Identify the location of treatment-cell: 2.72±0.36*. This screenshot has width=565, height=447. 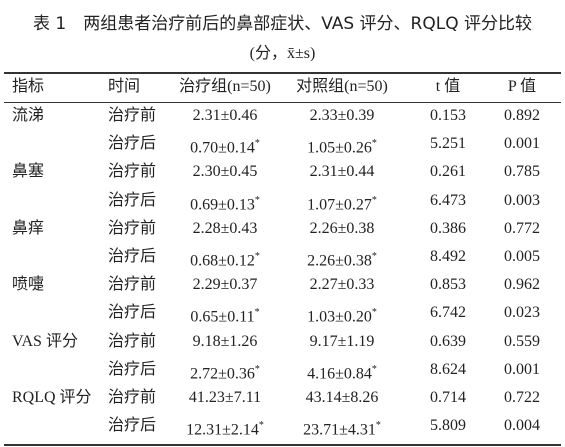
(225, 372).